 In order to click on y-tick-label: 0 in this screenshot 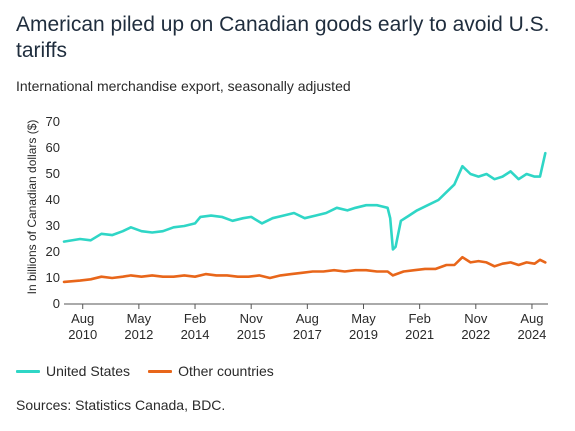, I will do `click(56, 303)`.